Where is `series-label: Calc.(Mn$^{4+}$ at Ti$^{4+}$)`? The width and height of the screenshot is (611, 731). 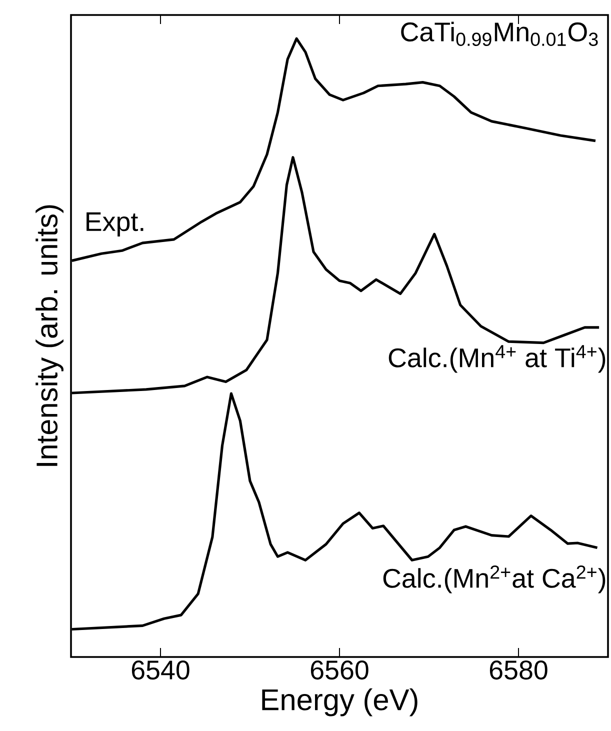 series-label: Calc.(Mn$^{4+}$ at Ti$^{4+}$) is located at coordinates (497, 359).